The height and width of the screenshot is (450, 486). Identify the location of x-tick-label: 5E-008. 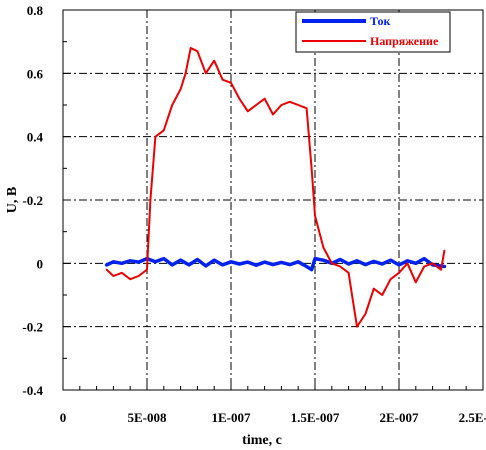
(148, 417).